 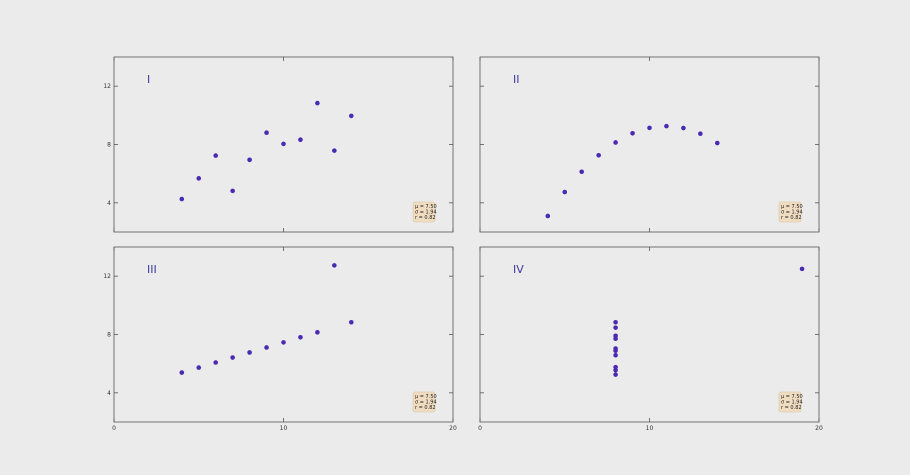 I want to click on scatter-panel-2: II μ = 7.50σ = 1.94r = 0.82, so click(x=649, y=144).